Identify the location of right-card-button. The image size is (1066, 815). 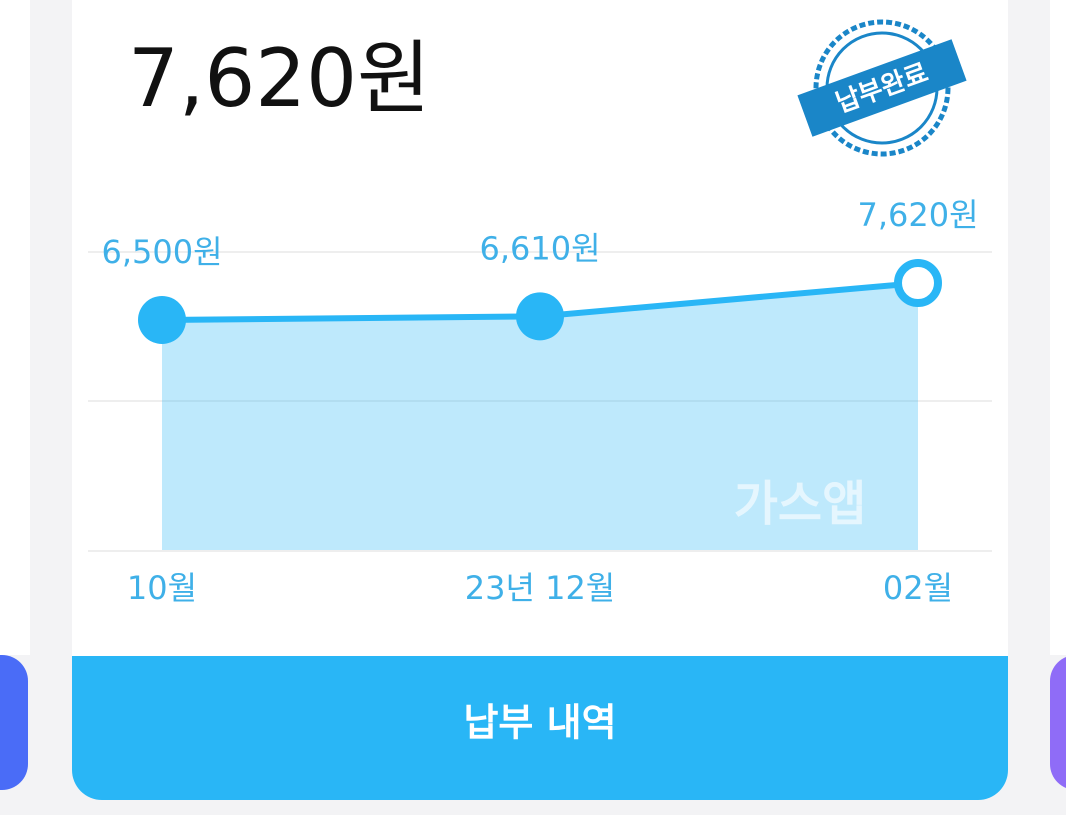
(1058, 722).